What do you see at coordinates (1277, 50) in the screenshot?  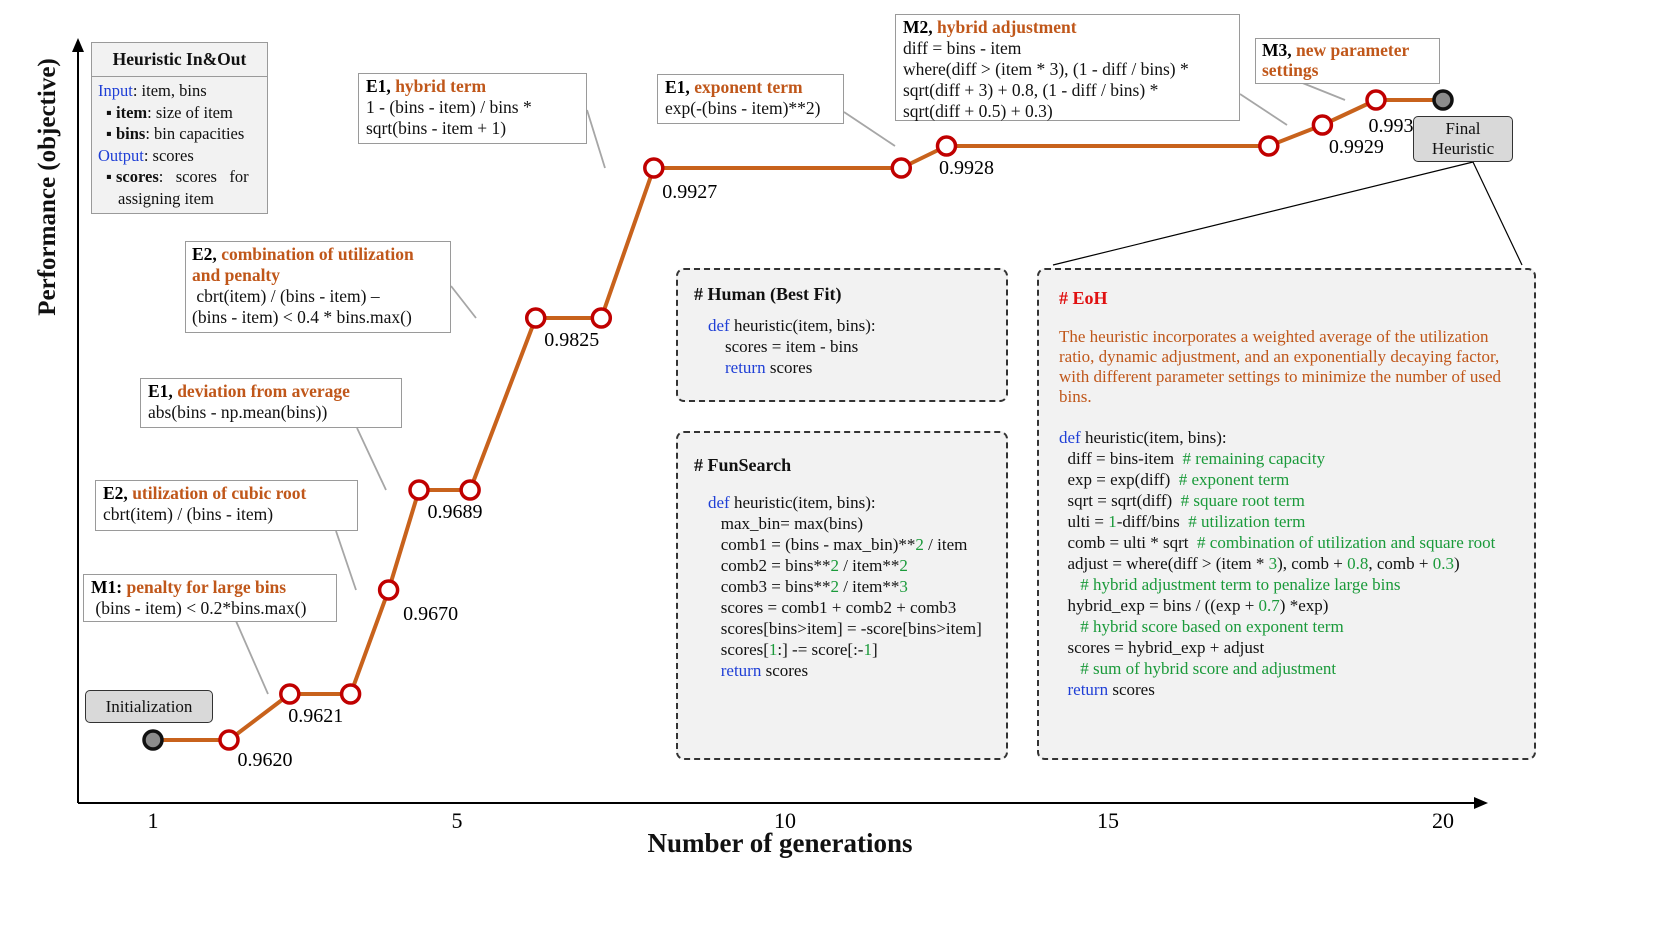 I see `annotation-op: M3,` at bounding box center [1277, 50].